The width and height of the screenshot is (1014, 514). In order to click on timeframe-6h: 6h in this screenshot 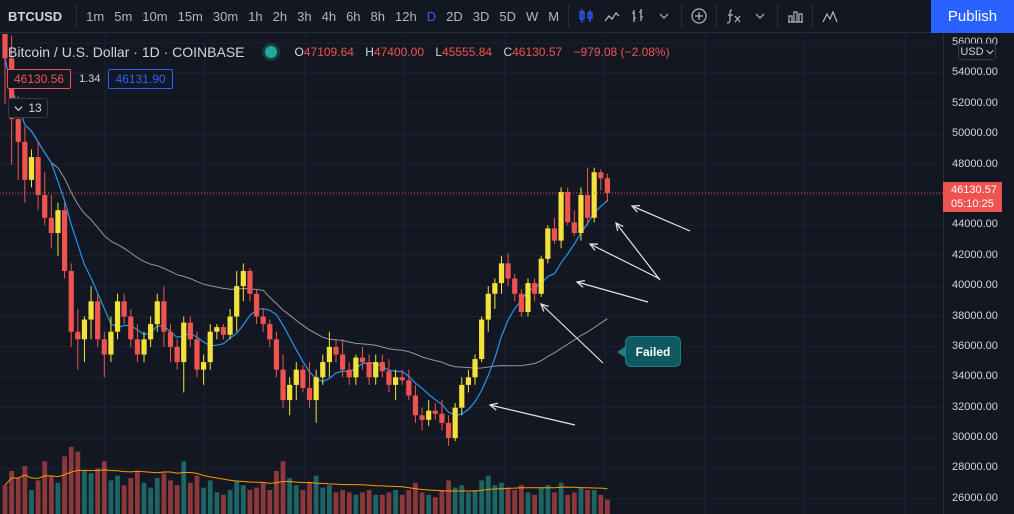, I will do `click(353, 16)`.